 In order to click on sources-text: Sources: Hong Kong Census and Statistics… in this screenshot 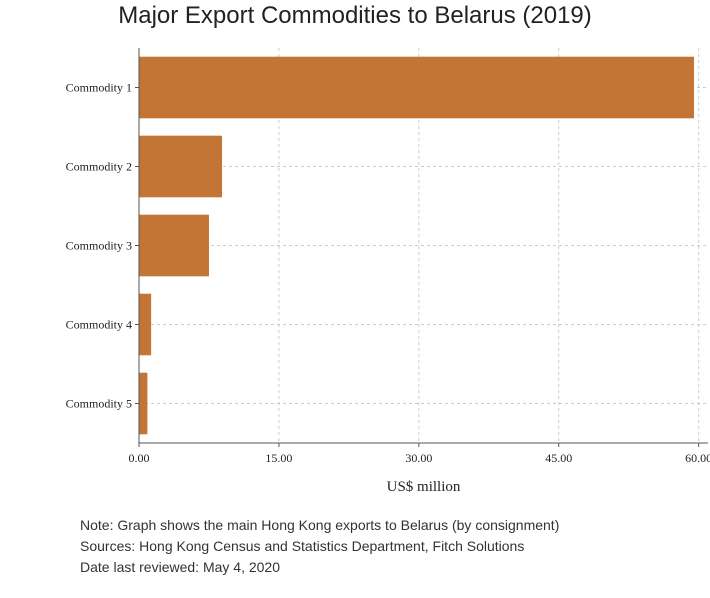, I will do `click(302, 546)`.